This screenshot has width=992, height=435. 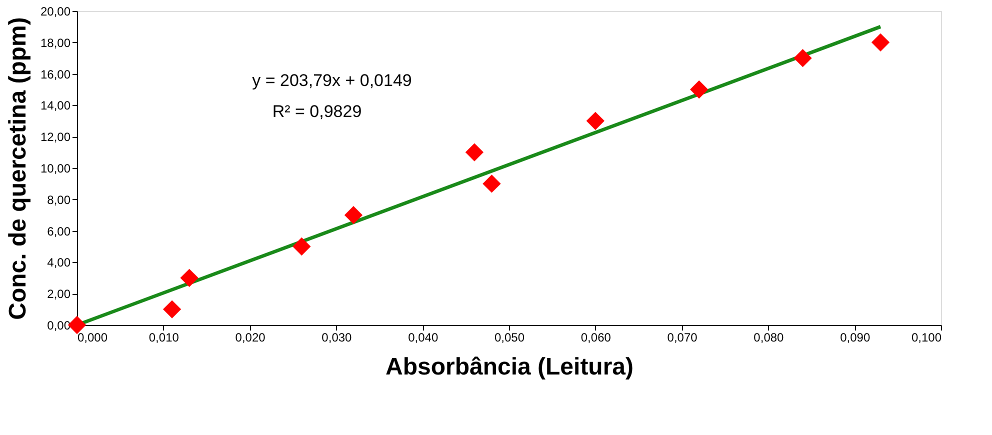 I want to click on x-tick-label: 0,020, so click(x=250, y=337).